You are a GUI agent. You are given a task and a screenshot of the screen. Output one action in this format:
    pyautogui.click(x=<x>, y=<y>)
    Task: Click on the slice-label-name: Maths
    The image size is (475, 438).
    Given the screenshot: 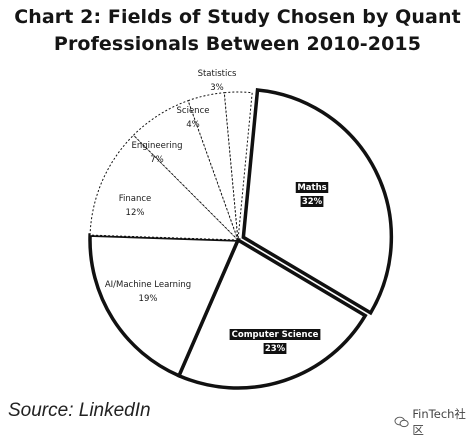 What is the action you would take?
    pyautogui.click(x=311, y=188)
    